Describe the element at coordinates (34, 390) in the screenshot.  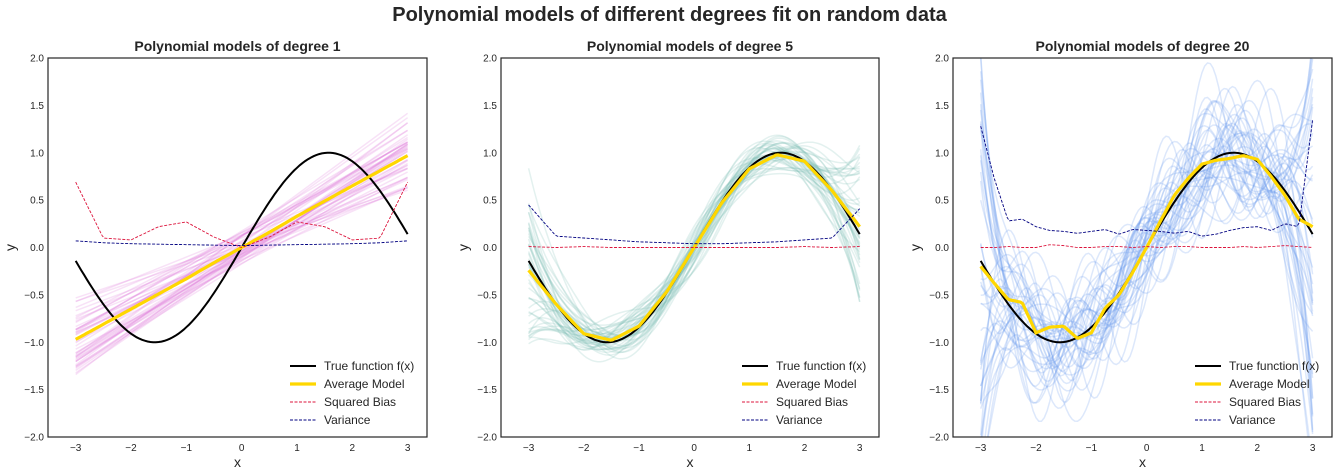
I see `y-tick-label: −1.5` at that location.